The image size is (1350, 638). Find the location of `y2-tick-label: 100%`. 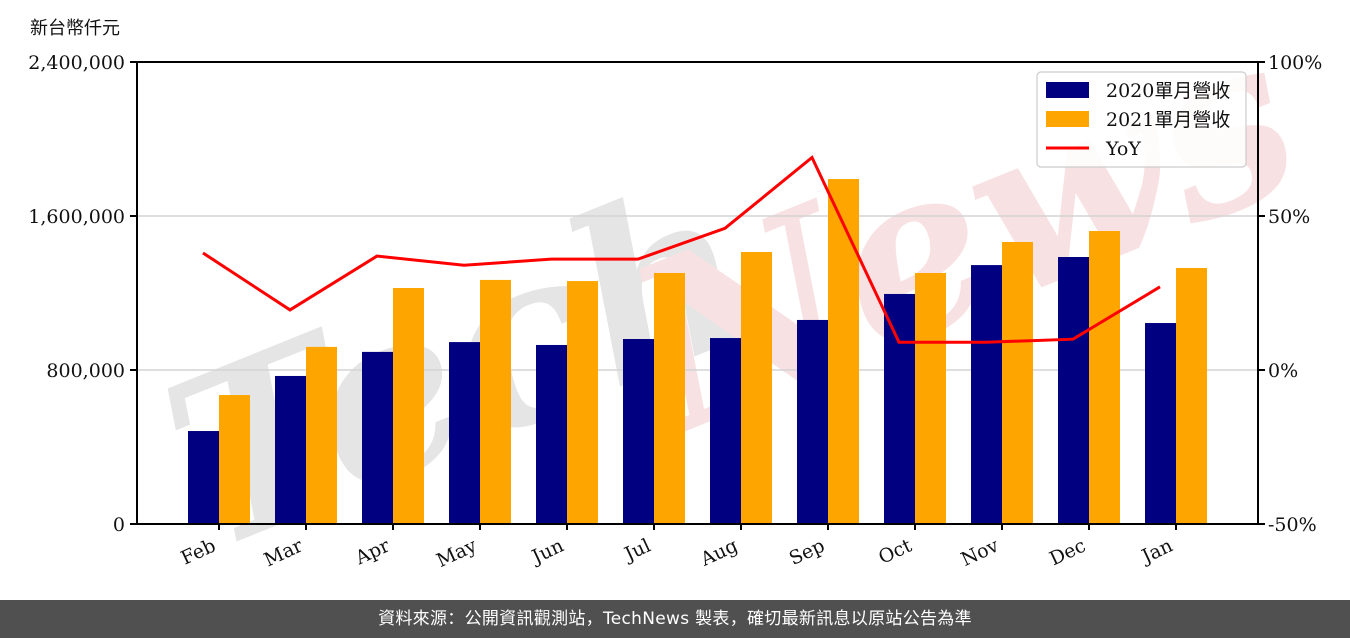

y2-tick-label: 100% is located at coordinates (1295, 63).